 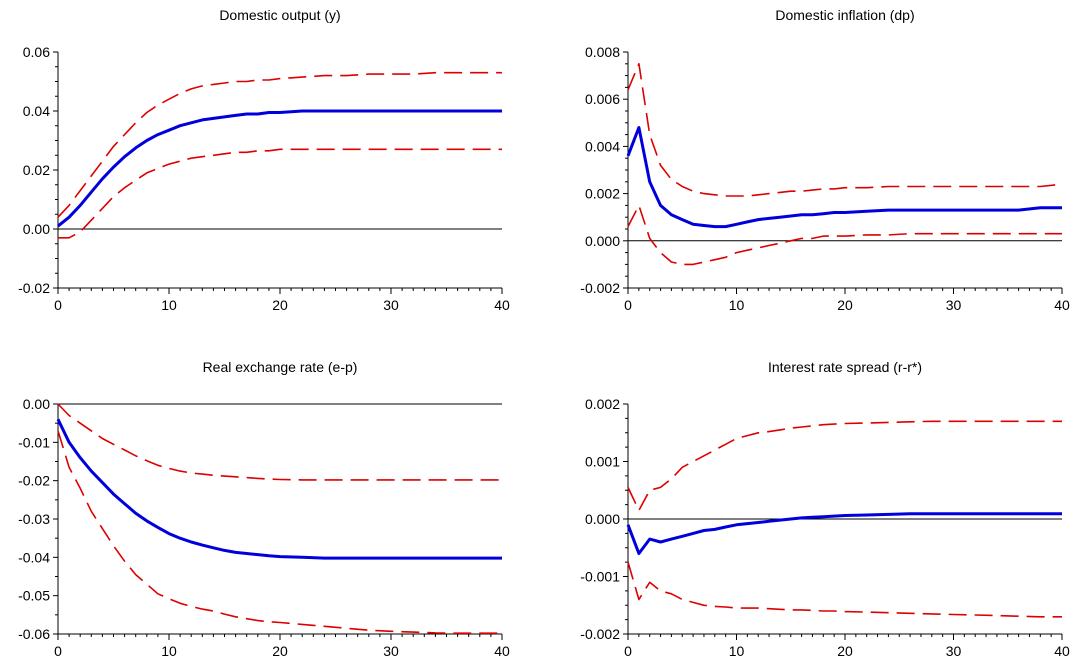 I want to click on panel-title: Interest rate spread (r-r*), so click(x=845, y=367).